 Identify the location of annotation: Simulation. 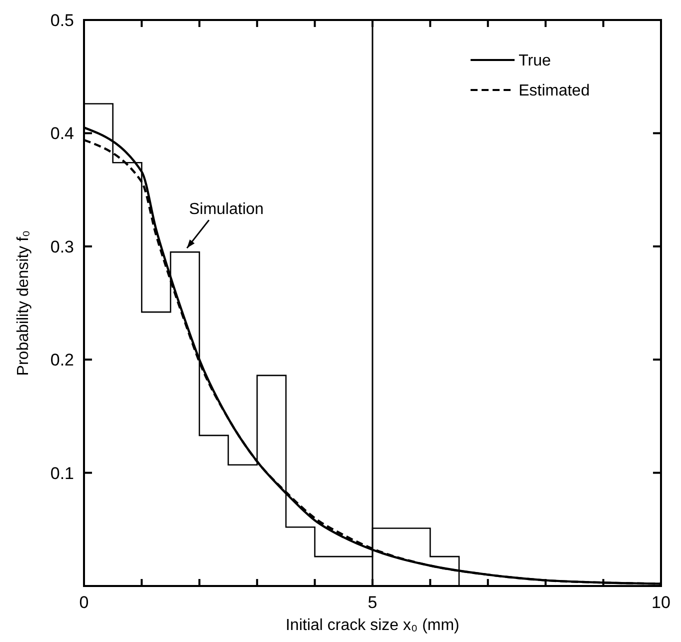
(226, 209).